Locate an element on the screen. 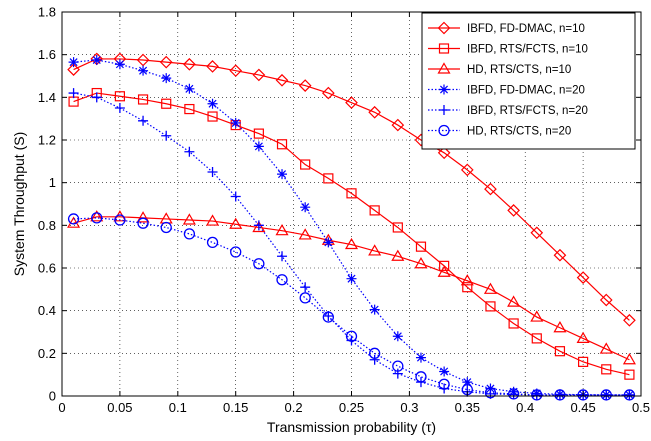 This screenshot has height=441, width=651. x-tick-label: 0.45 is located at coordinates (582, 407).